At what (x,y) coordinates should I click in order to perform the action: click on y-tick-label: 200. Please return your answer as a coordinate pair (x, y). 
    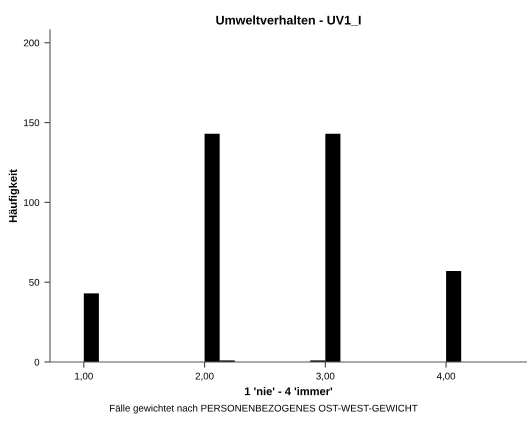
    Looking at the image, I should click on (32, 43).